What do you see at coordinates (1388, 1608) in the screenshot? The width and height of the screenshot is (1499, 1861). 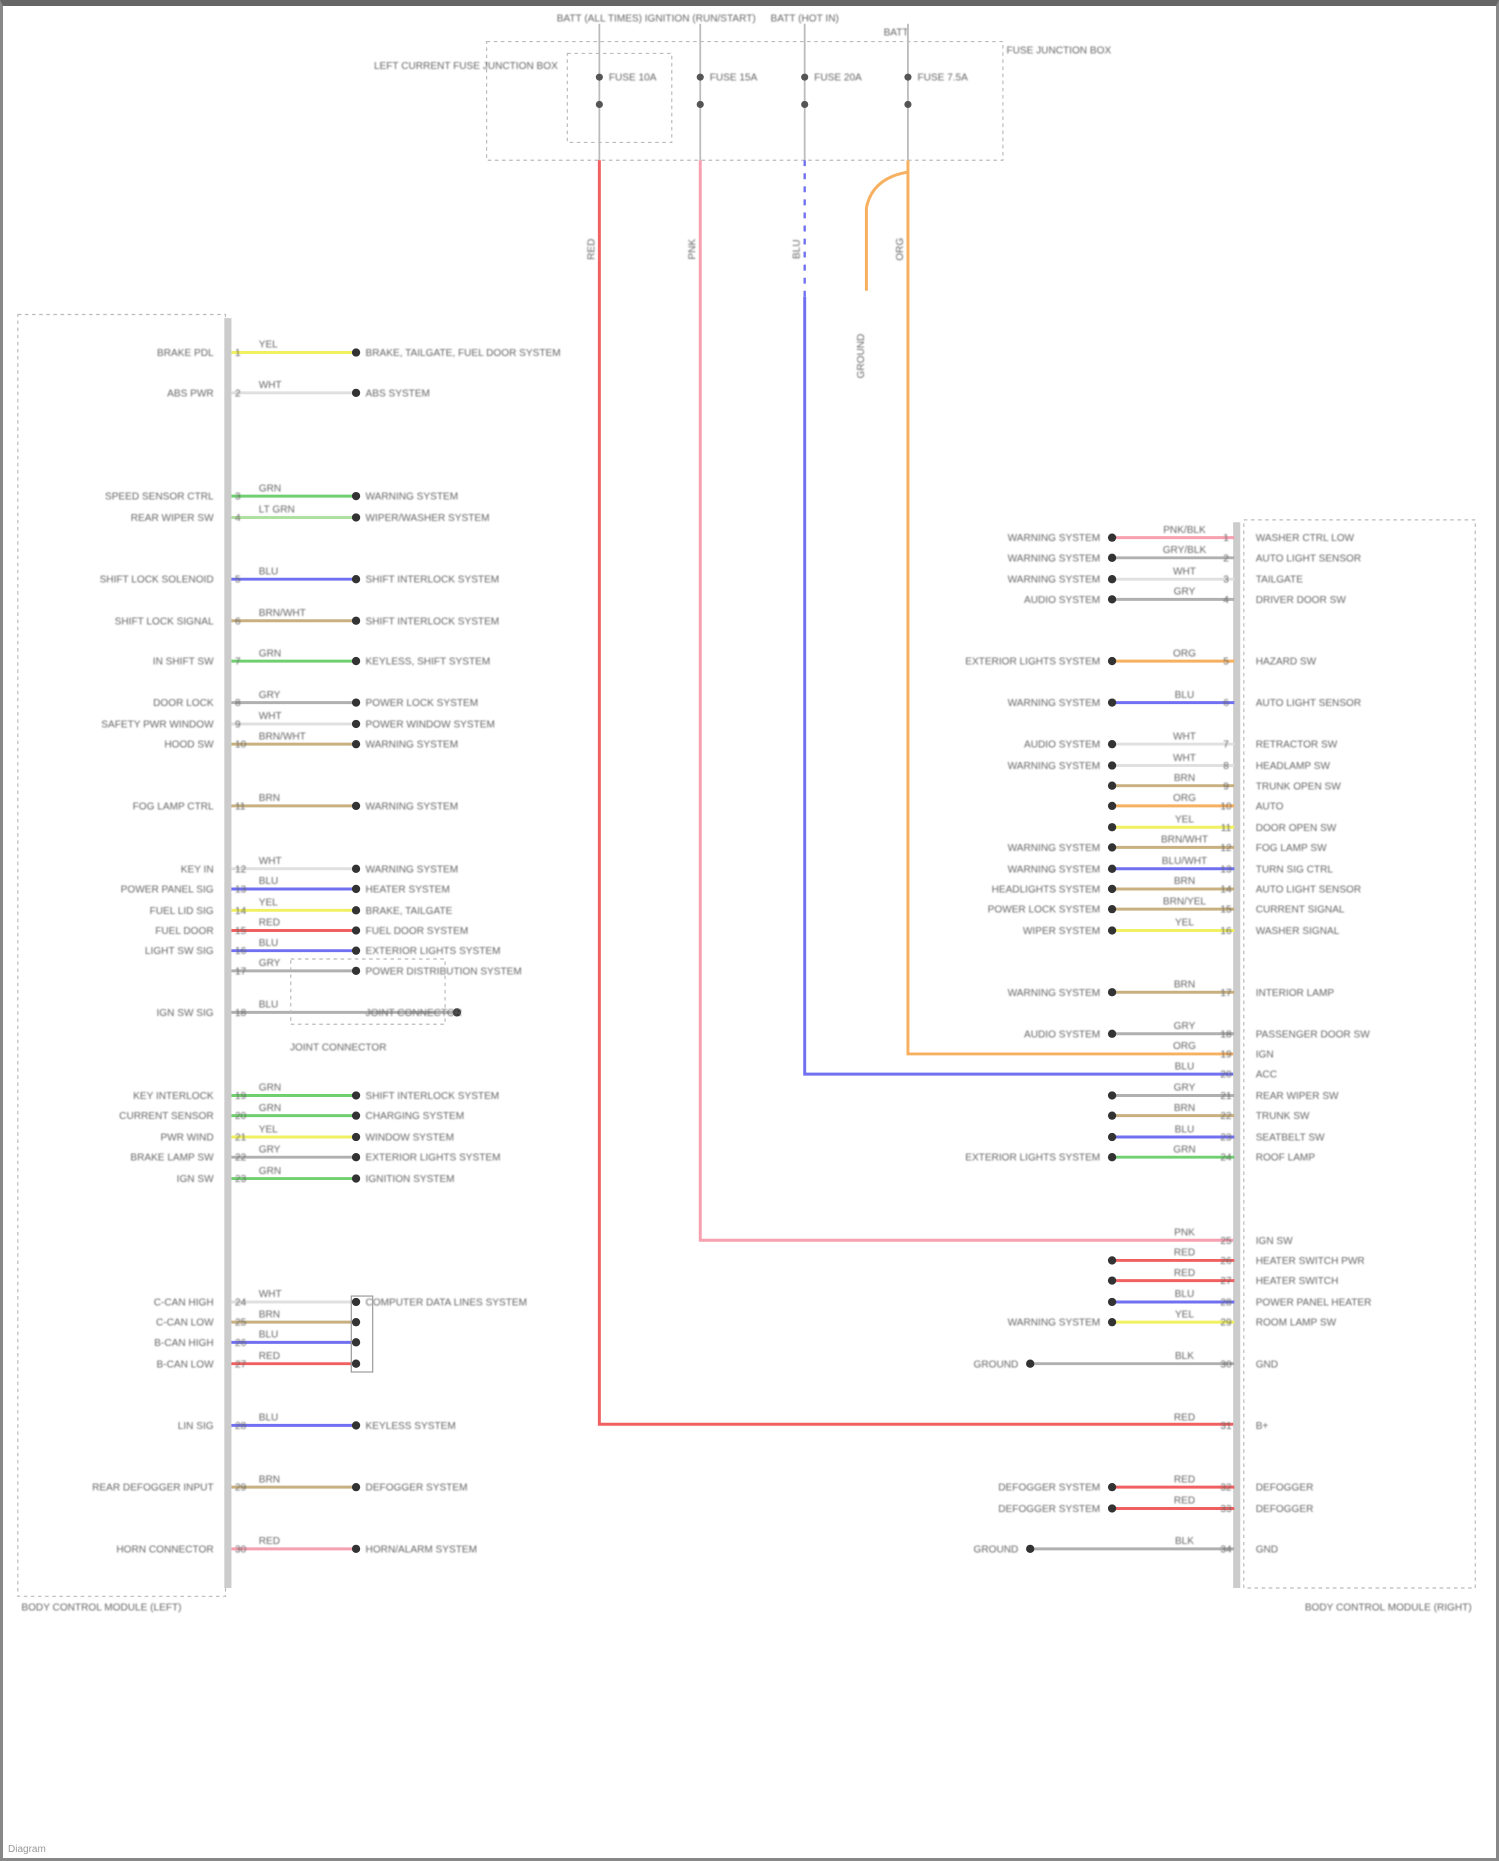 I see `right-module-label: BODY CONTROL MODULE (RIGHT)` at bounding box center [1388, 1608].